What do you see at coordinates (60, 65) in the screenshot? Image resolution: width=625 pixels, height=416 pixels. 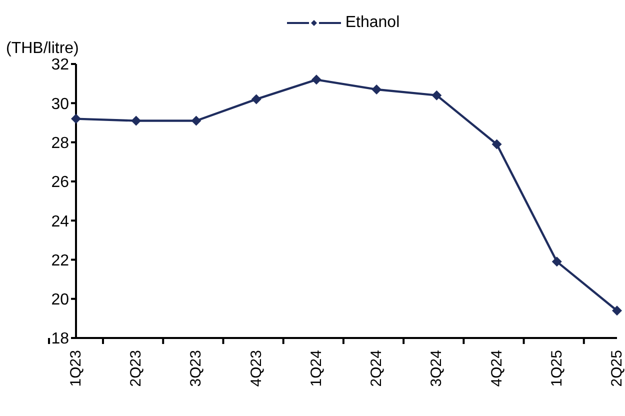 I see `y-tick-label: 32` at bounding box center [60, 65].